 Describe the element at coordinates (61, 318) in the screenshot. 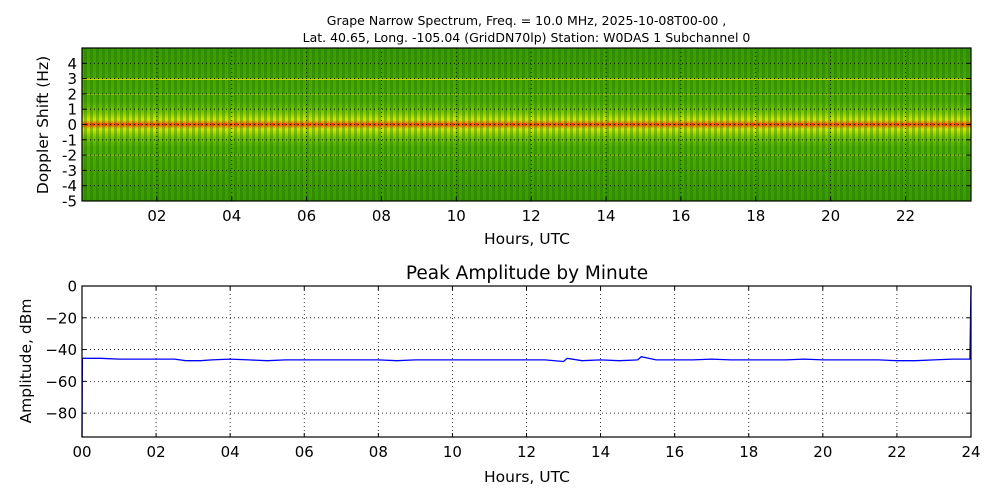

I see `y-tick-label: −20` at that location.